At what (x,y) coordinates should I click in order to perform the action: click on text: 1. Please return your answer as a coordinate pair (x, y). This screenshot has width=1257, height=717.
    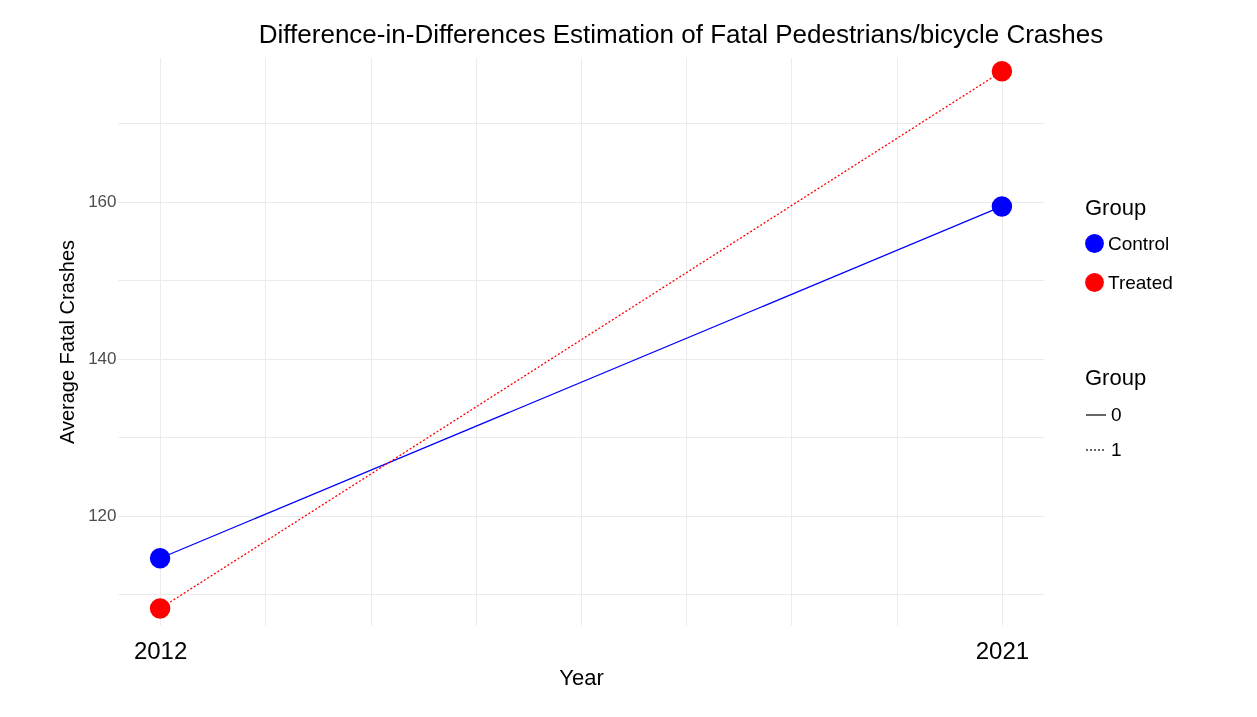
    Looking at the image, I should click on (1116, 449).